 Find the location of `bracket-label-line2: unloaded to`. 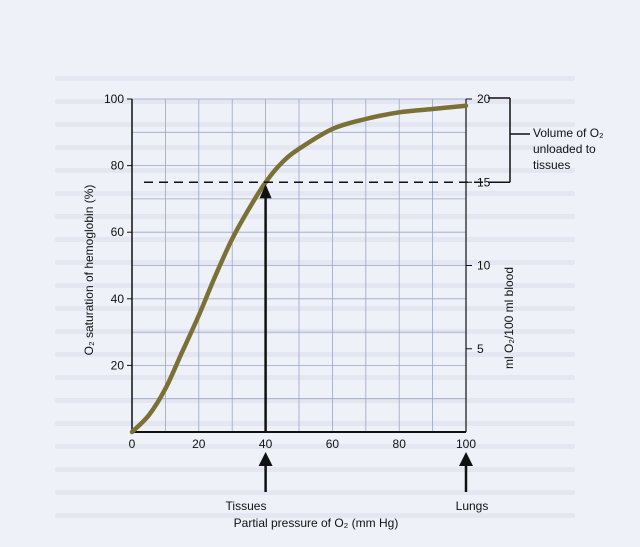

bracket-label-line2: unloaded to is located at coordinates (564, 149).